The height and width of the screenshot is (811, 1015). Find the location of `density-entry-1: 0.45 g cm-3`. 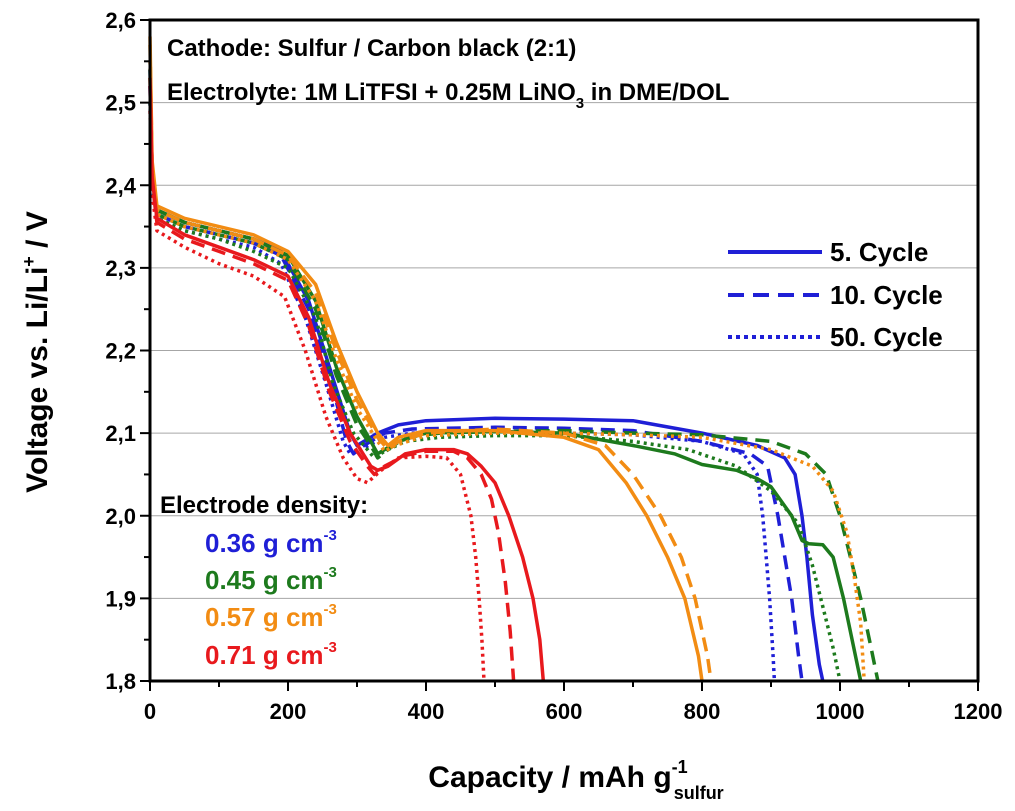

density-entry-1: 0.45 g cm-3 is located at coordinates (271, 579).